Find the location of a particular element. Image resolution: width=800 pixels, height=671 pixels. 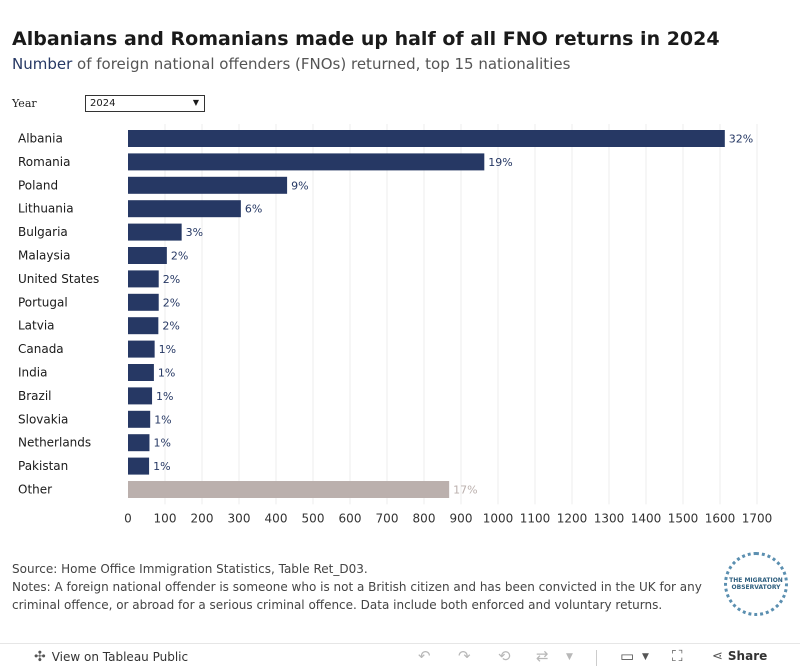

data-label: 19% is located at coordinates (500, 162).